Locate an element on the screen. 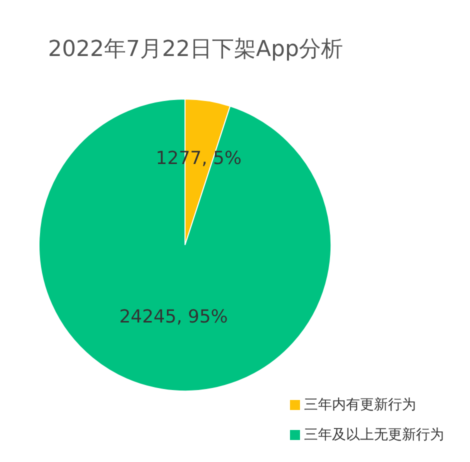 The height and width of the screenshot is (462, 470). chart-title: 2022年7月22日下架App分析 is located at coordinates (195, 50).